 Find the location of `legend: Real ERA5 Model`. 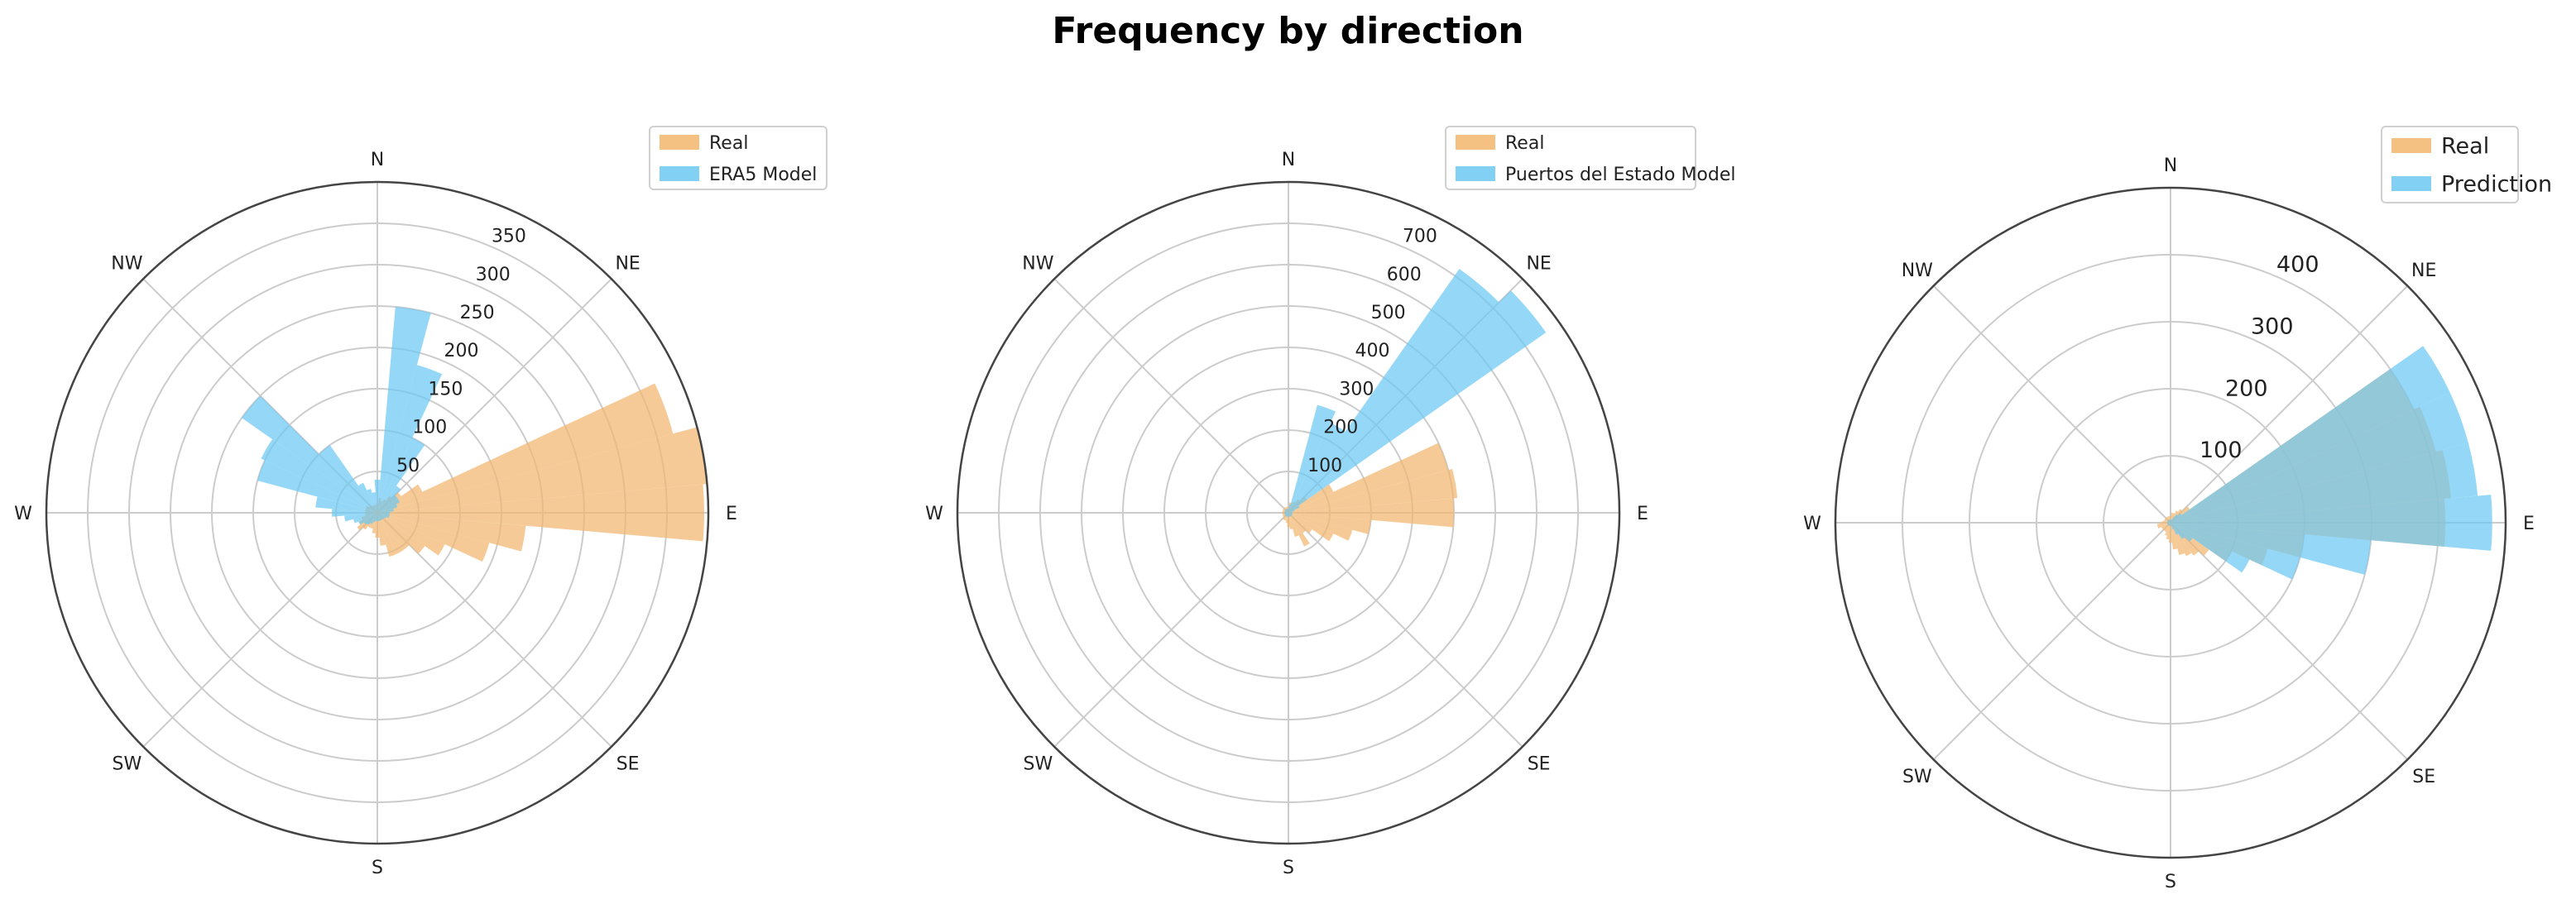

legend: Real ERA5 Model is located at coordinates (738, 158).